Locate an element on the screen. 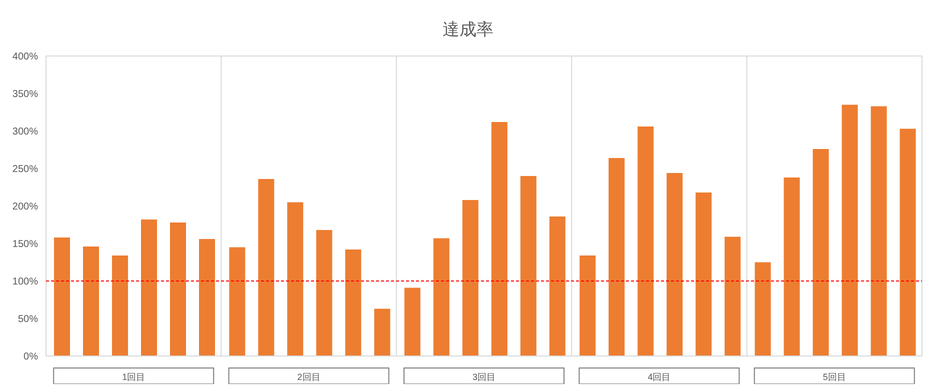 This screenshot has width=936, height=392. y-tick-label: 400% is located at coordinates (25, 57).